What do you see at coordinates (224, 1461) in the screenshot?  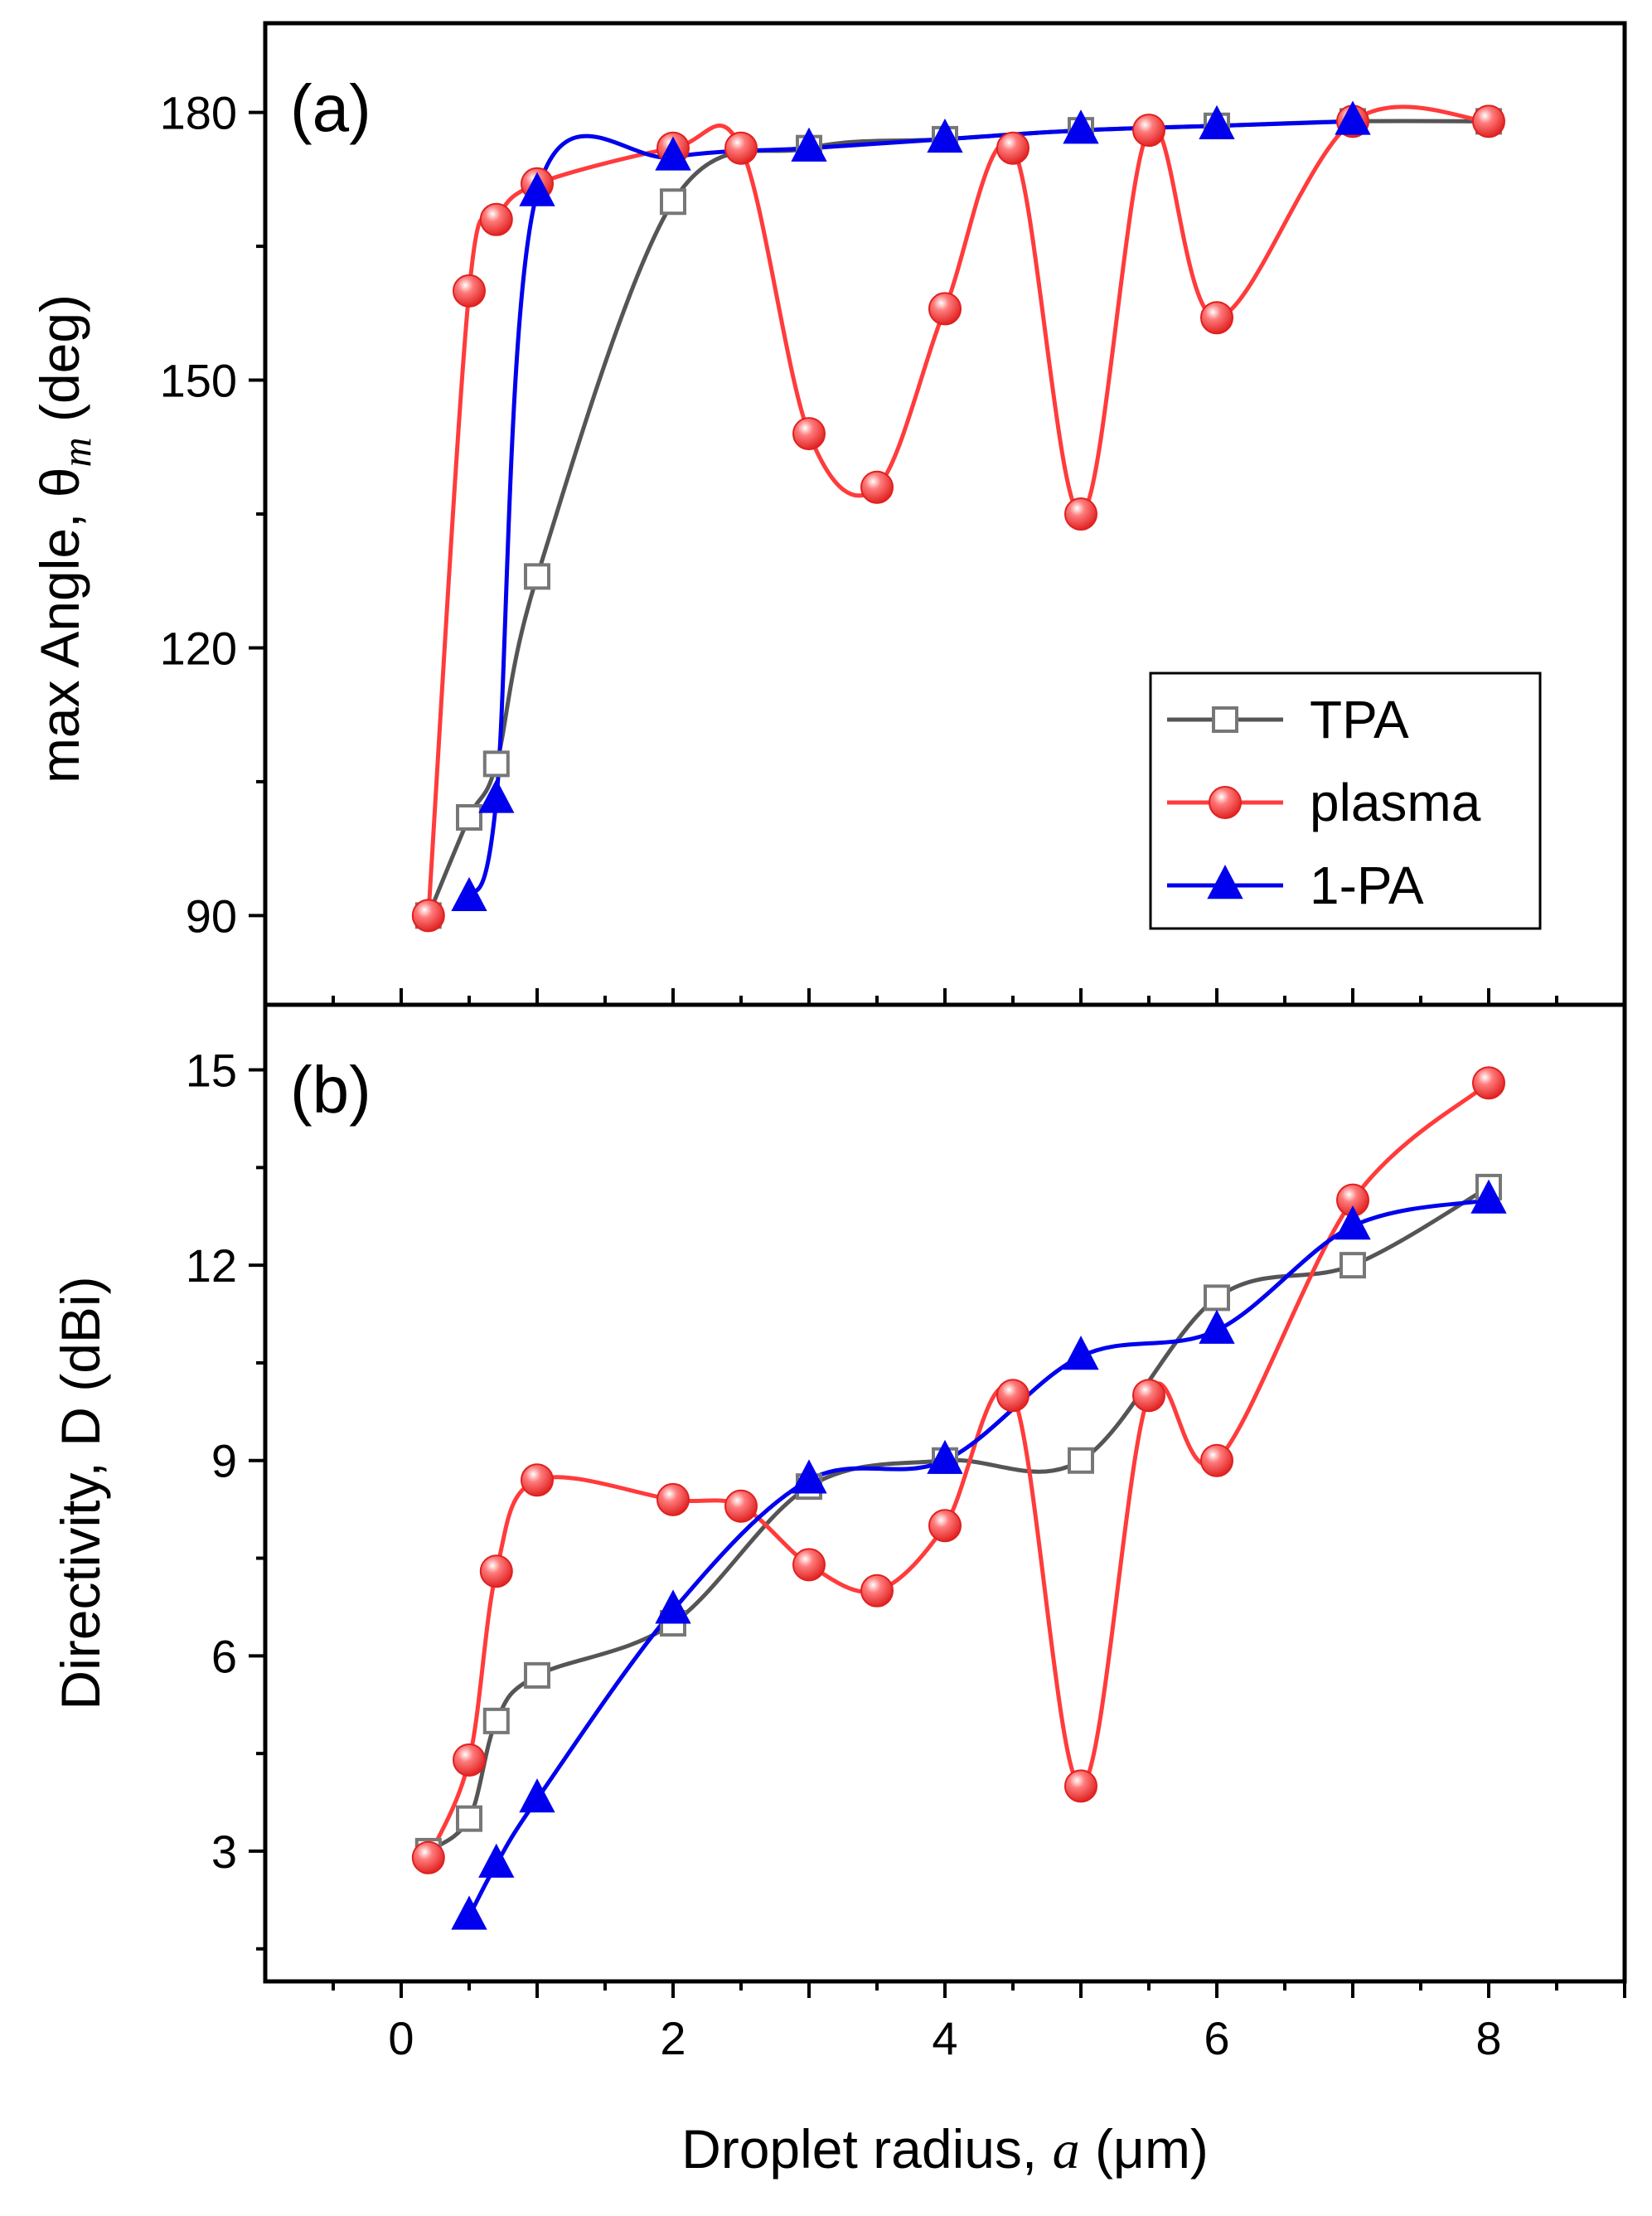 I see `b-y-tick-label: 9` at bounding box center [224, 1461].